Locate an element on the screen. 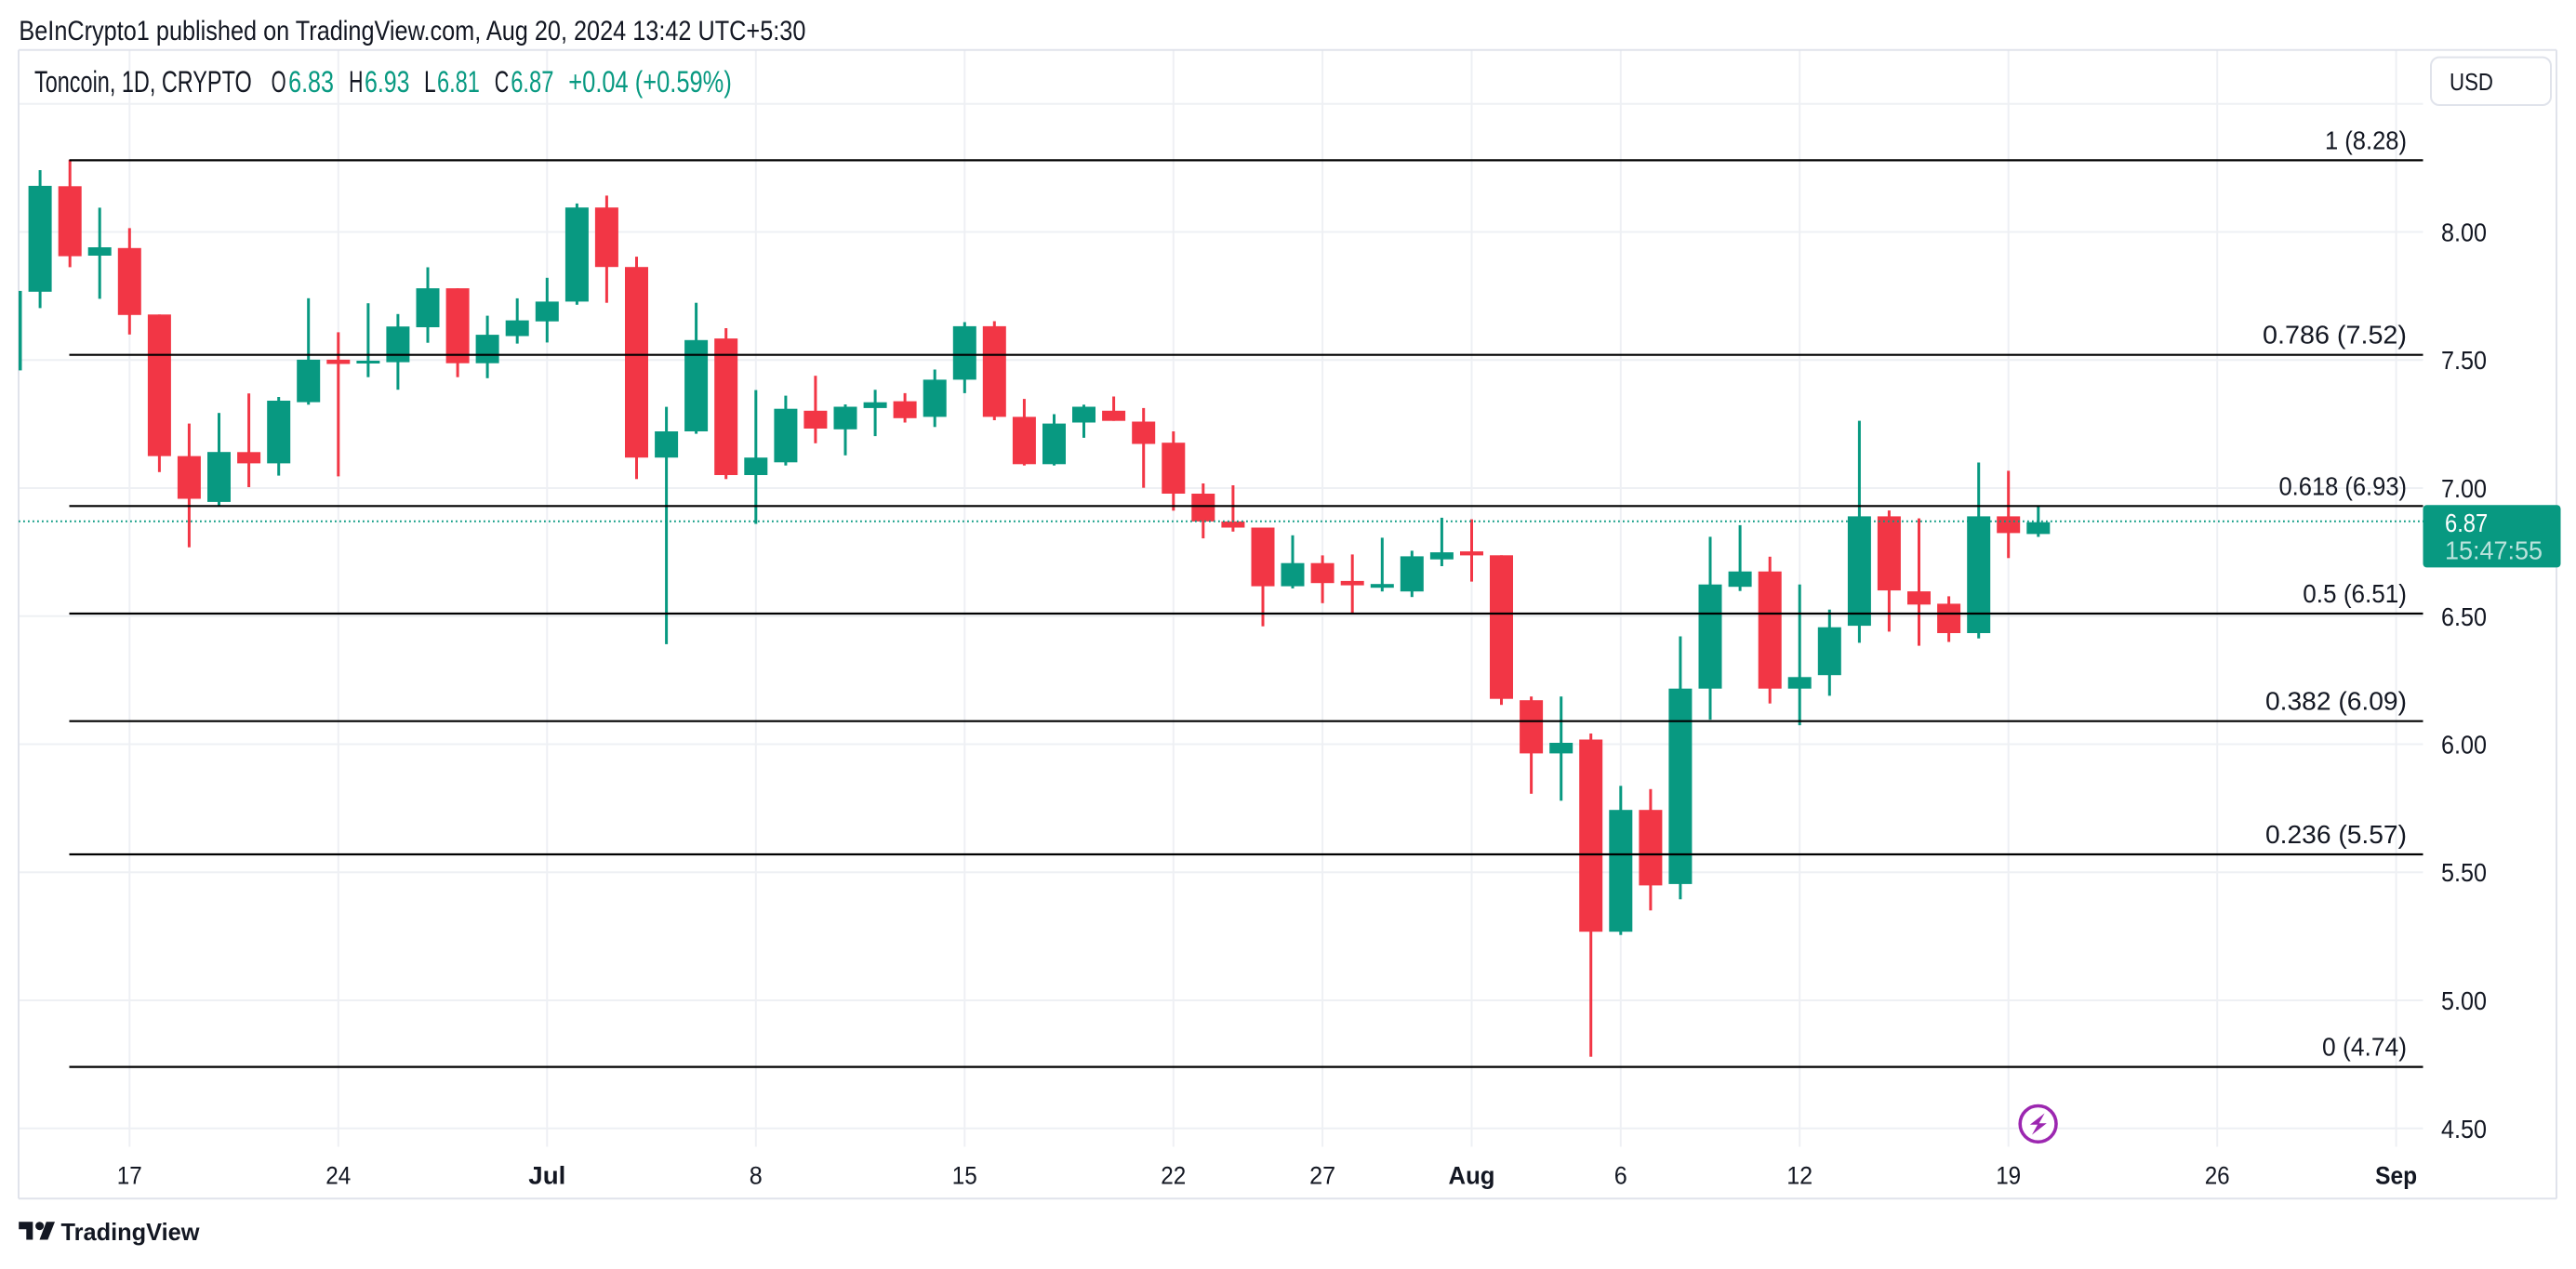 The image size is (2576, 1269). svg-text: 1 (8.28) is located at coordinates (2366, 140).